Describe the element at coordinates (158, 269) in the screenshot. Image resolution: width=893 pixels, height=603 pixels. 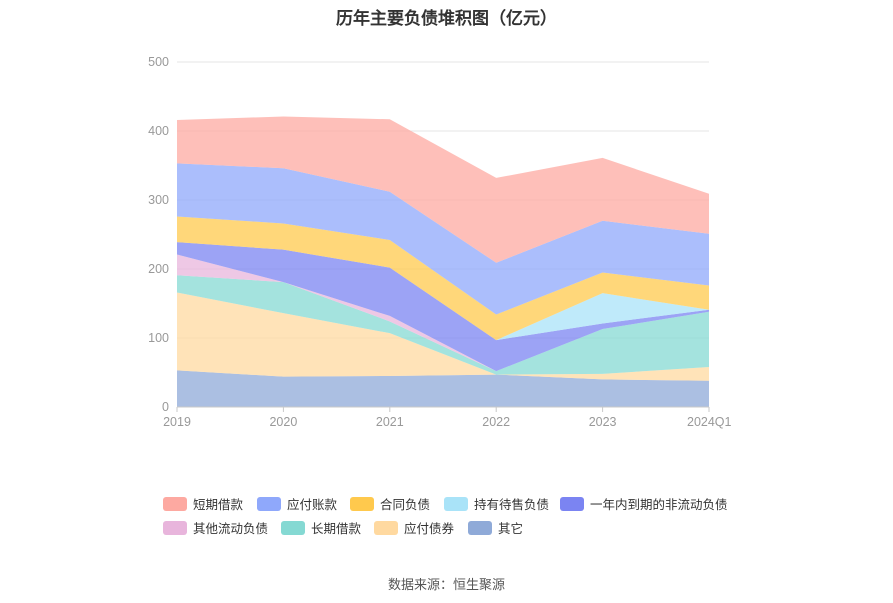
I see `y-tick-label: 200` at that location.